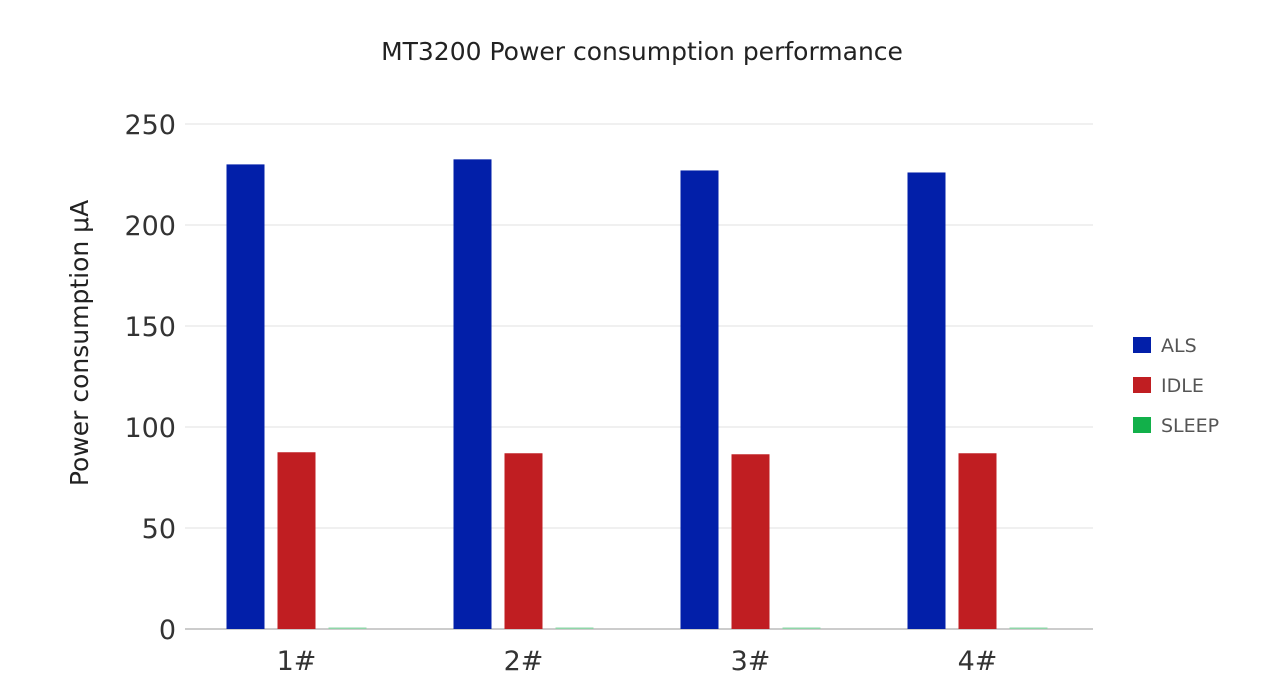 This screenshot has width=1280, height=691. I want to click on legend-label: ALS, so click(1179, 346).